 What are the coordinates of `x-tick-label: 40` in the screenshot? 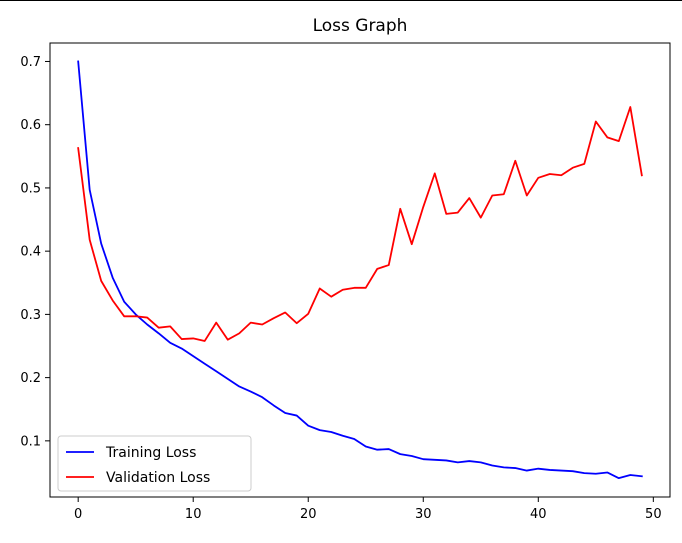 It's located at (538, 514).